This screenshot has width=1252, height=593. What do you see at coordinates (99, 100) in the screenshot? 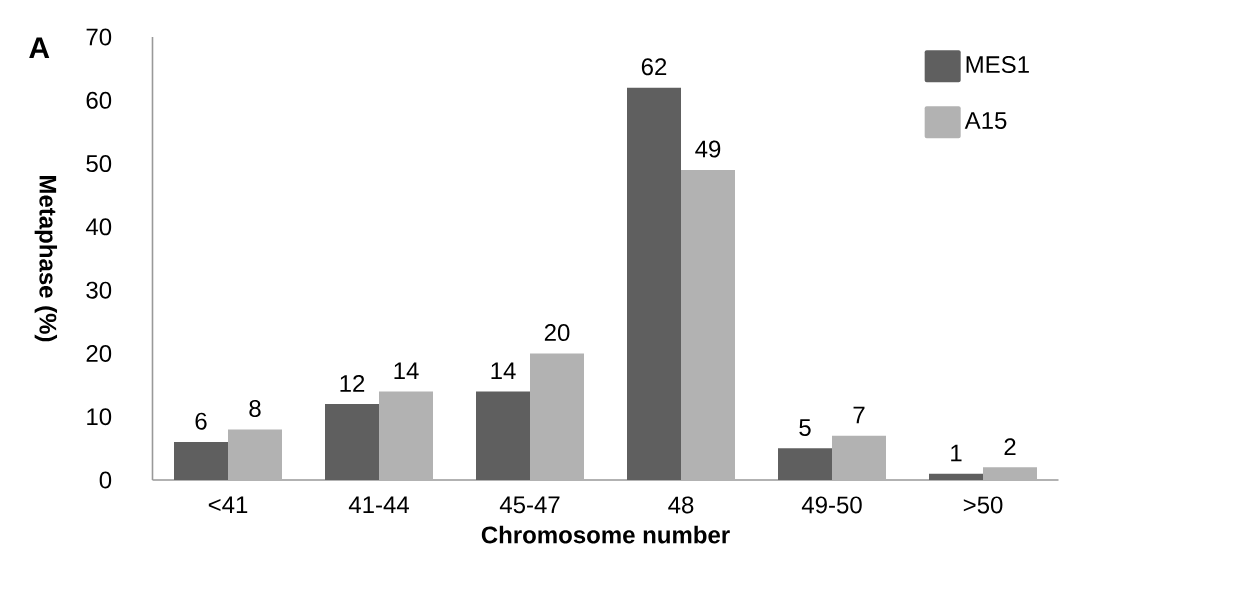
I see `y-tick-label: 60` at bounding box center [99, 100].